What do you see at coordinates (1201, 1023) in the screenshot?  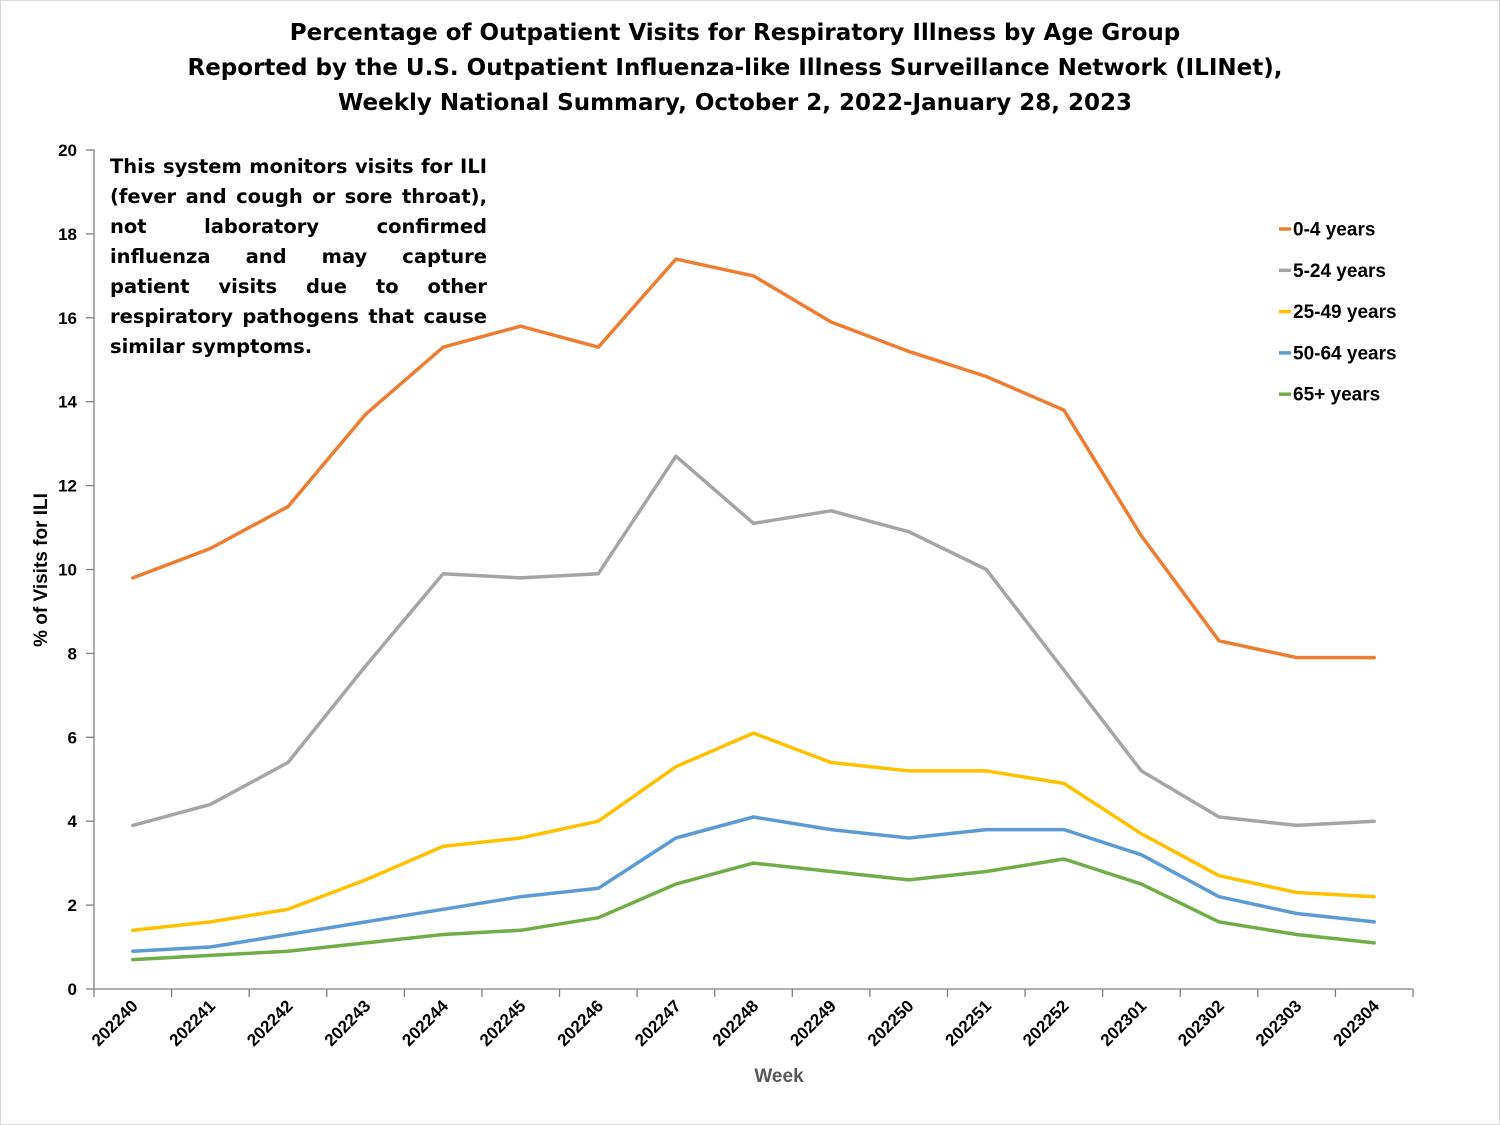 I see `x-tick-label: 202302` at bounding box center [1201, 1023].